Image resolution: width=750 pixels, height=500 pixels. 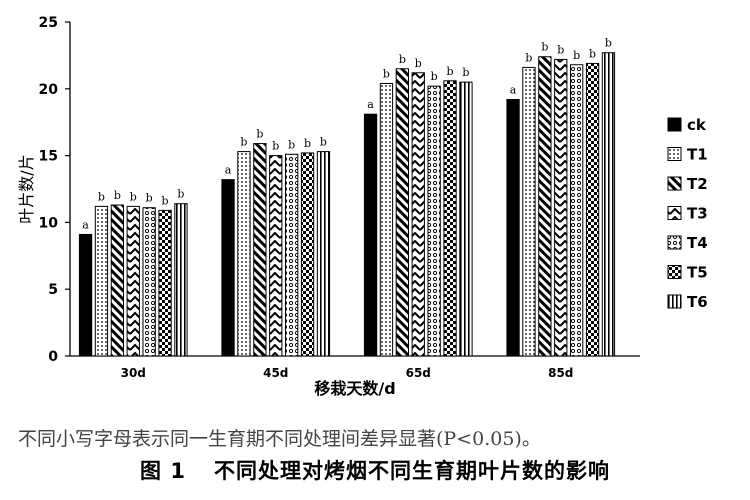 What do you see at coordinates (48, 23) in the screenshot?
I see `y-tick-label: 25` at bounding box center [48, 23].